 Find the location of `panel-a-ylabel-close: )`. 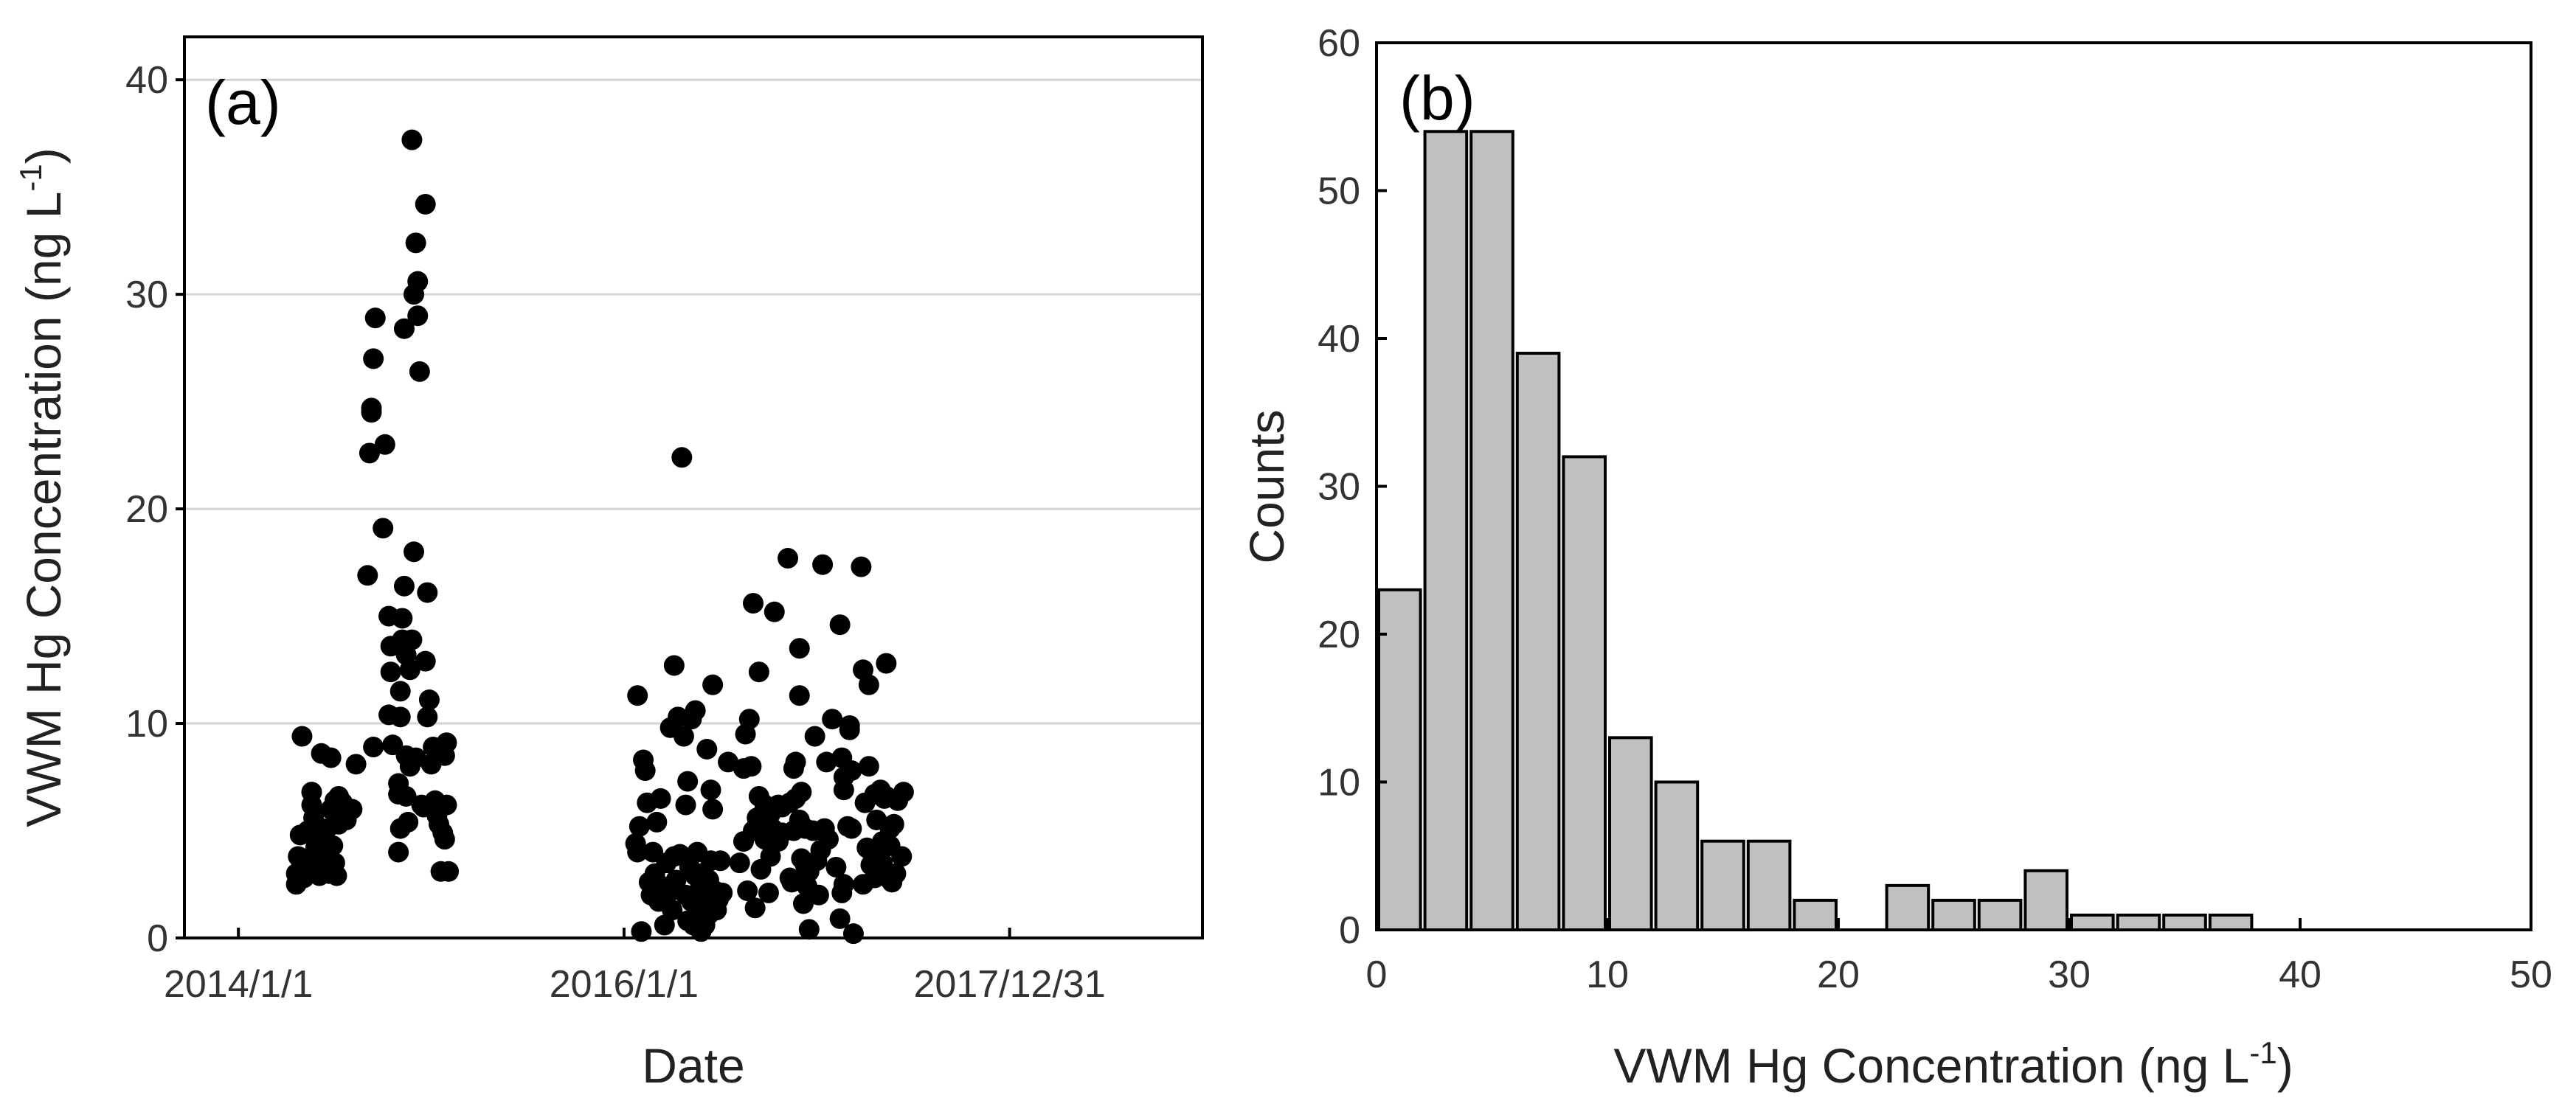

panel-a-ylabel-close: ) is located at coordinates (44, 155).